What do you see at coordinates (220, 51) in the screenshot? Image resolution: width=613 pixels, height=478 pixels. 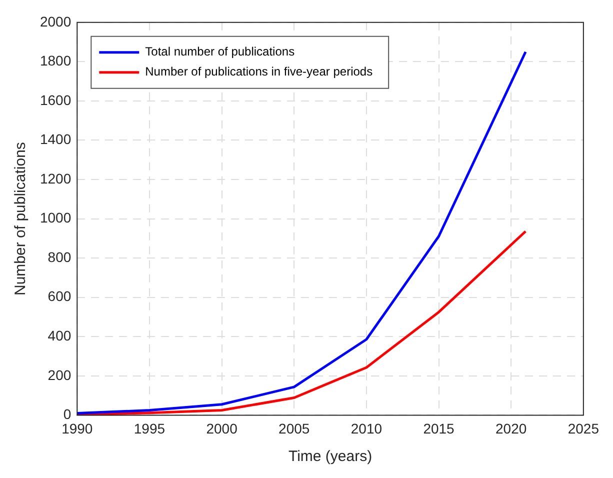 I see `legend-label: Total number of publications` at bounding box center [220, 51].